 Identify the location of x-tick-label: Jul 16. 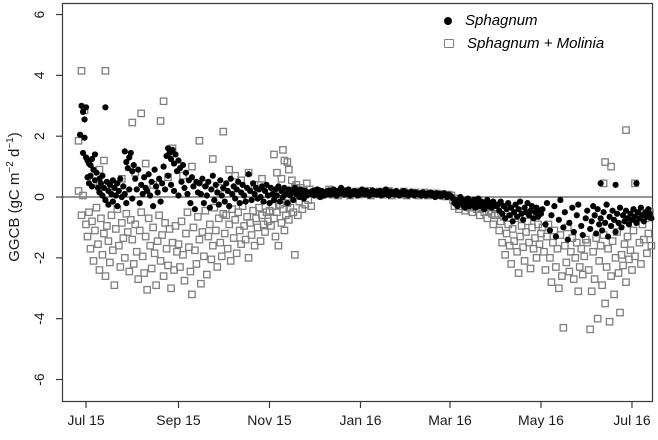
(632, 420).